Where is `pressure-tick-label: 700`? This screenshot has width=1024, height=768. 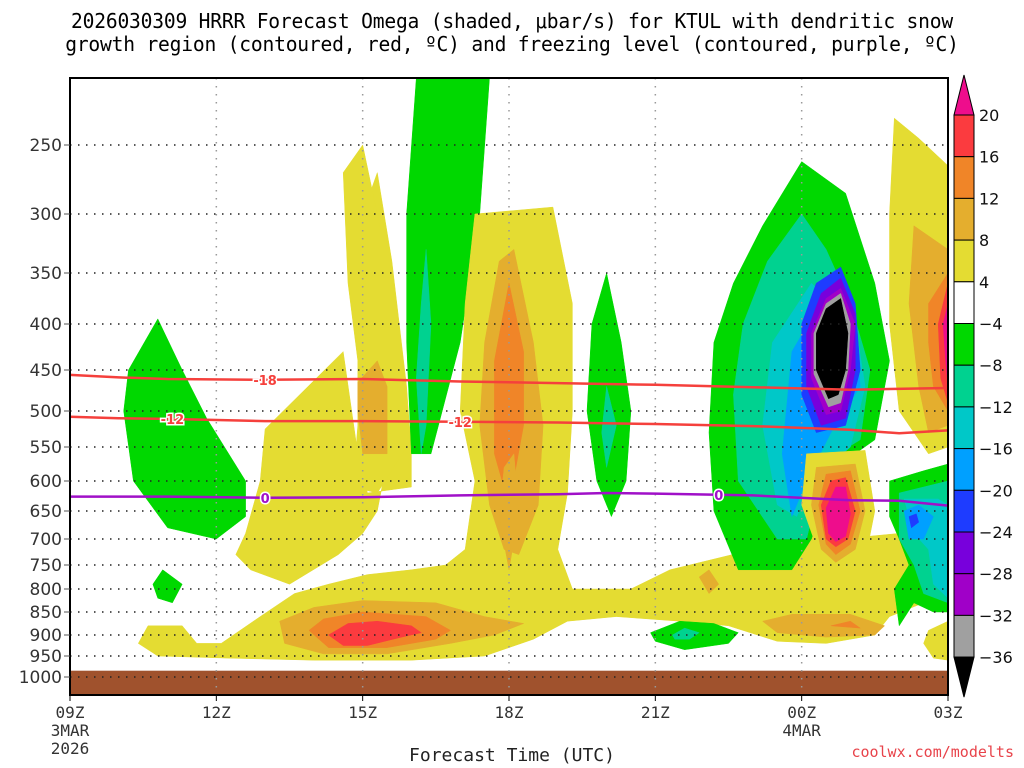 pressure-tick-label: 700 is located at coordinates (46, 540).